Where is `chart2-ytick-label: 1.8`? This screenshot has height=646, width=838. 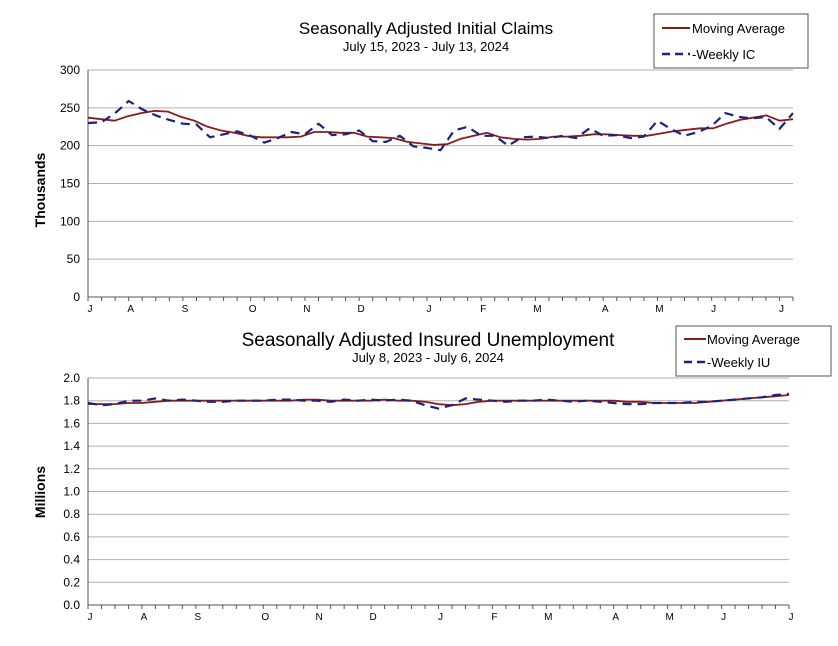 chart2-ytick-label: 1.8 is located at coordinates (71, 401).